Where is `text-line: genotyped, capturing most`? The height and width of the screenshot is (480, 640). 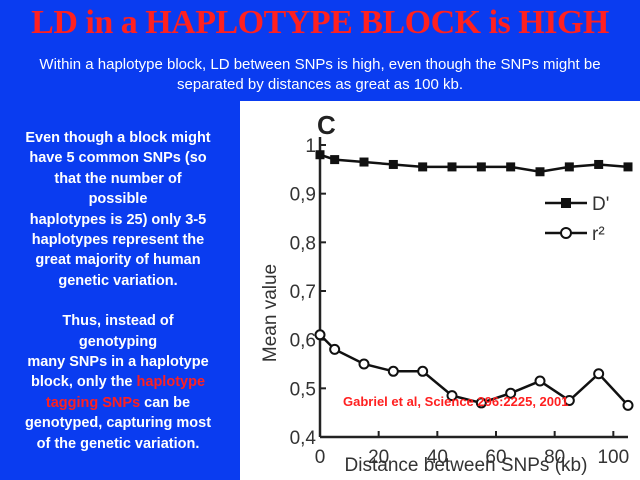 text-line: genotyped, capturing most is located at coordinates (118, 423).